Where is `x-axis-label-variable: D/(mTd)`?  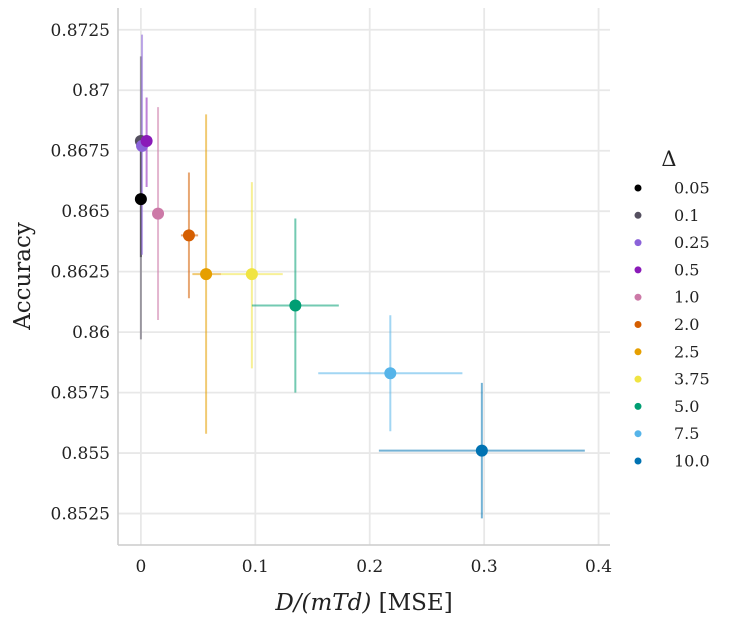 x-axis-label-variable: D/(mTd) is located at coordinates (322, 603).